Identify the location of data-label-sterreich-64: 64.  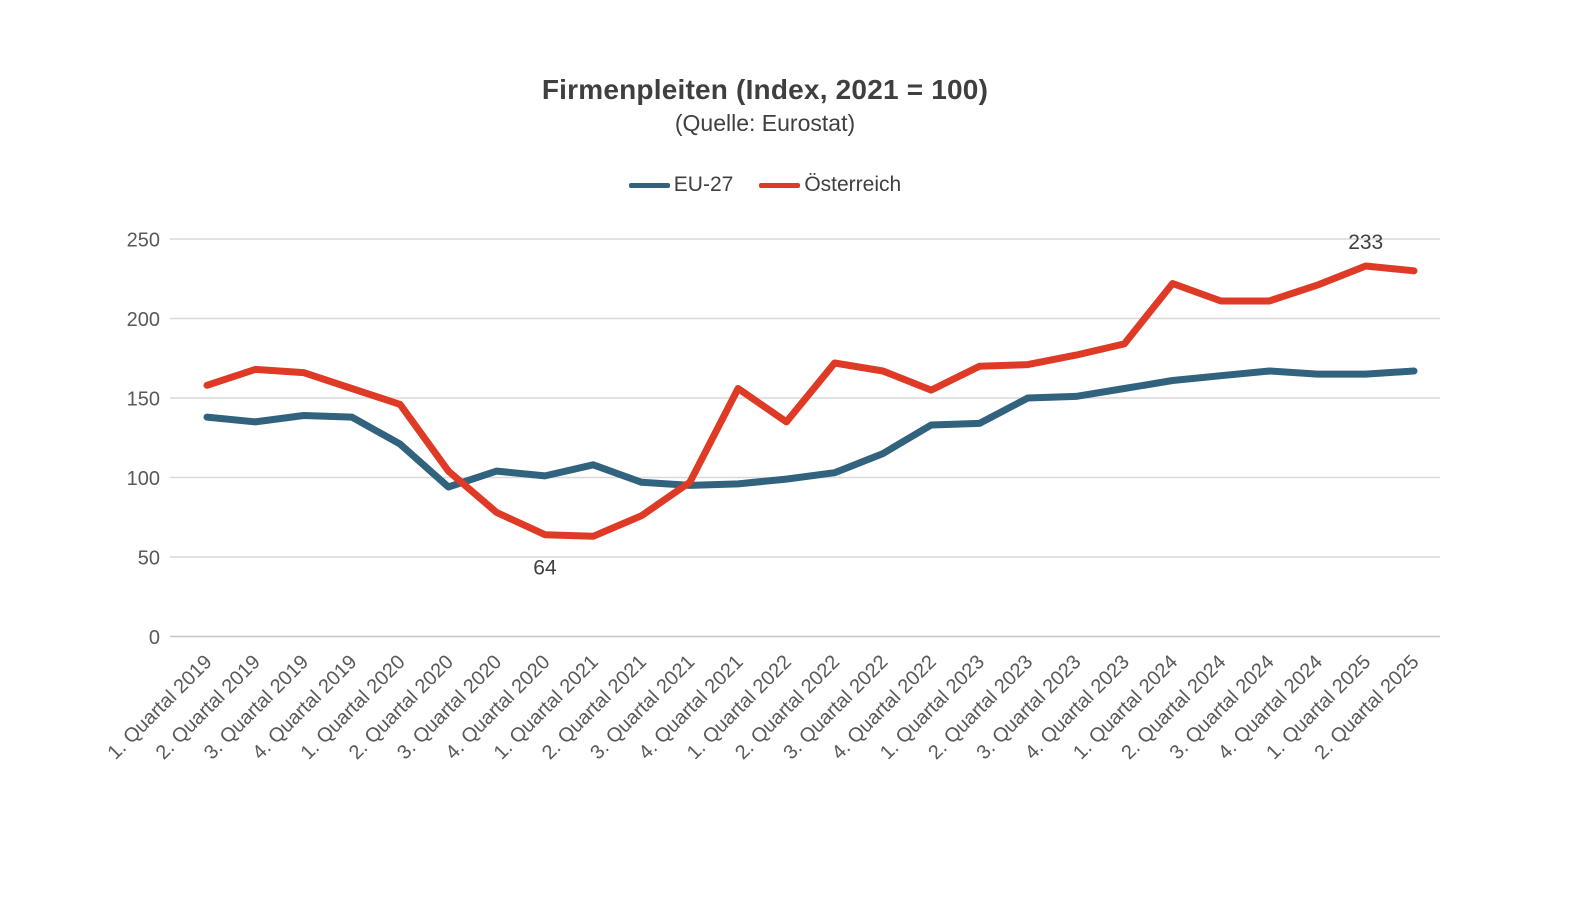
(545, 568).